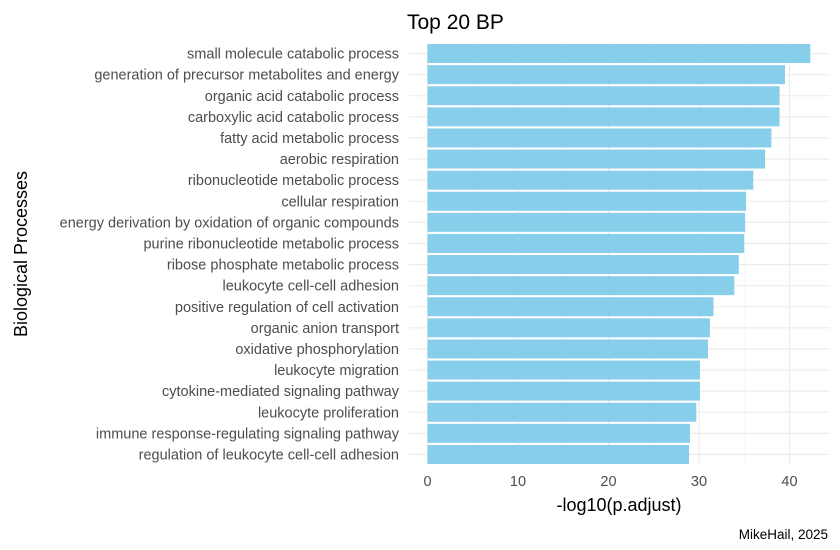 The width and height of the screenshot is (840, 550). Describe the element at coordinates (21, 254) in the screenshot. I see `y-axis-title: Biological Processes` at that location.